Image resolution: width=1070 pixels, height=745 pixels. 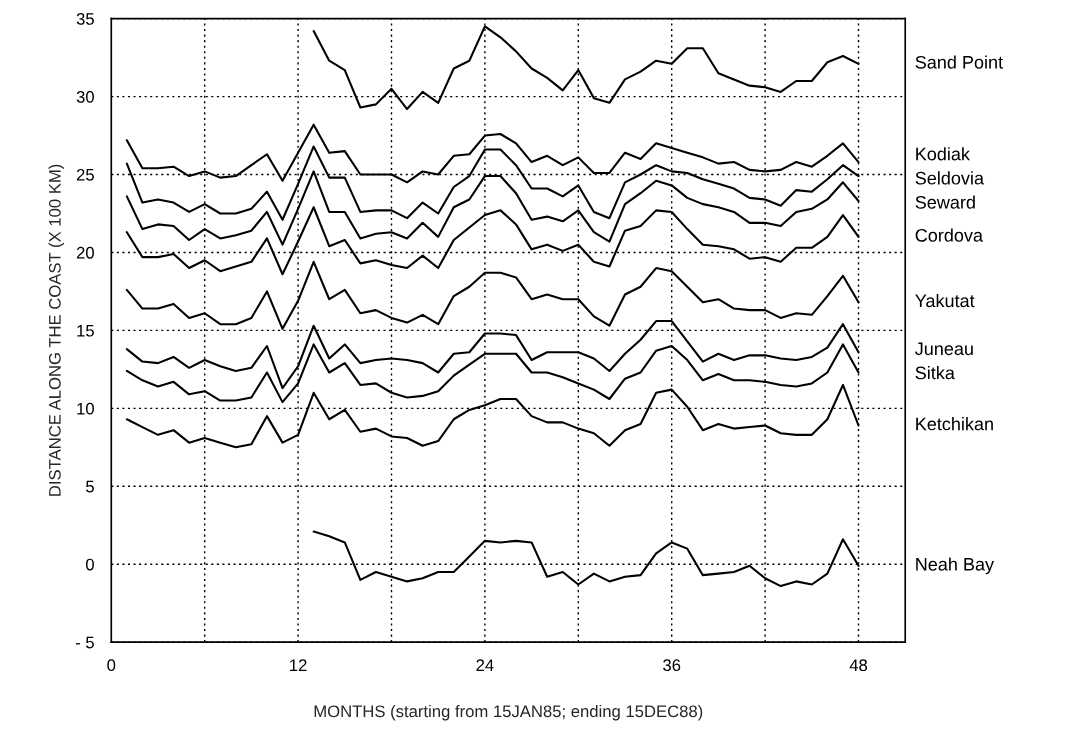 What do you see at coordinates (959, 62) in the screenshot?
I see `text: Sand Point` at bounding box center [959, 62].